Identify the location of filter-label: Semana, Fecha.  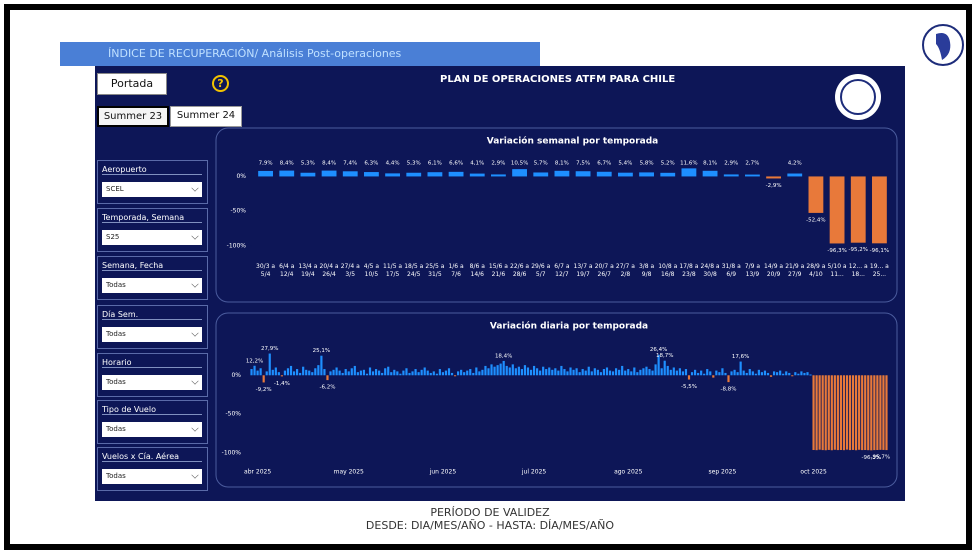
(152, 266).